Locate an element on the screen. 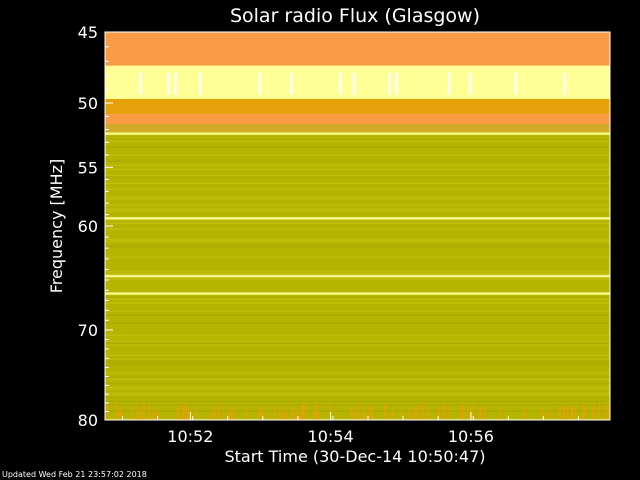 Image resolution: width=640 pixels, height=480 pixels. chart-title: Solar radio Flux (Glasgow) is located at coordinates (355, 16).